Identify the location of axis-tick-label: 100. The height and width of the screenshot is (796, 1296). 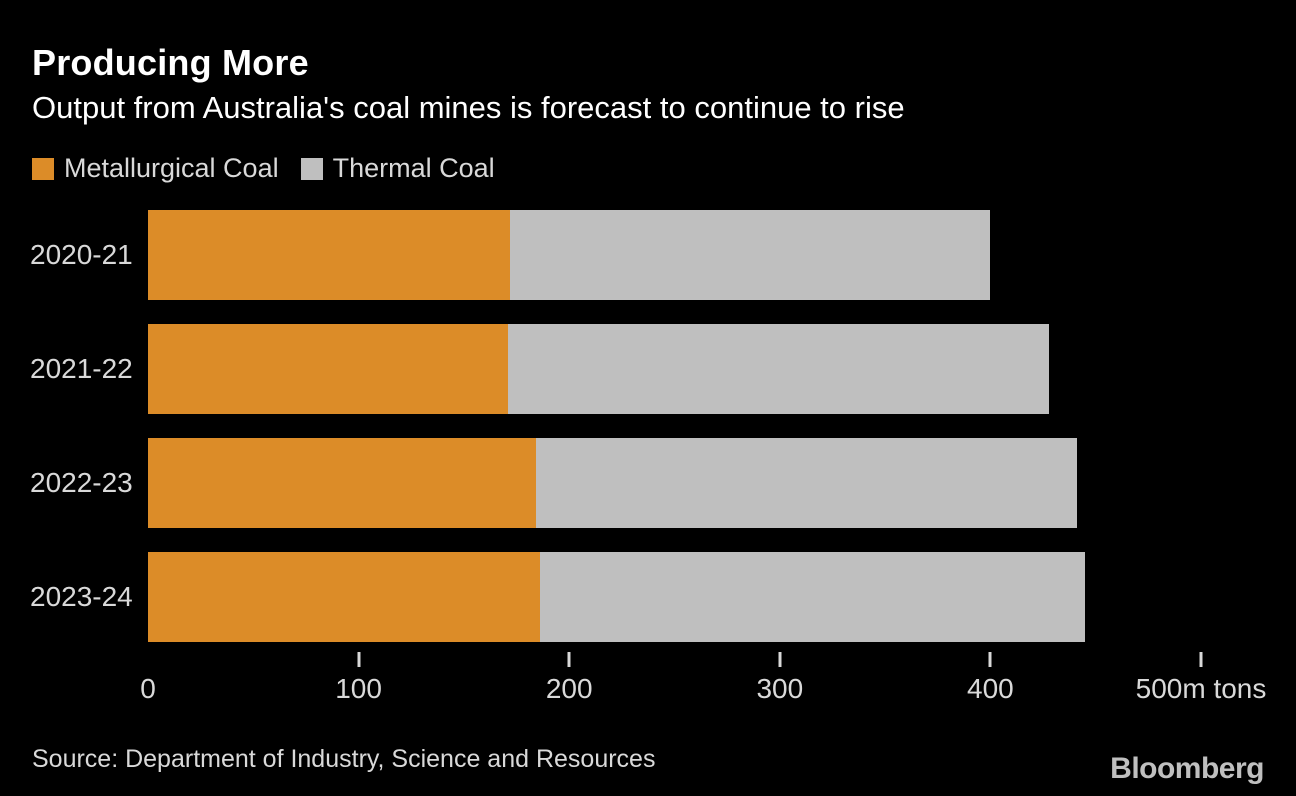
(358, 688).